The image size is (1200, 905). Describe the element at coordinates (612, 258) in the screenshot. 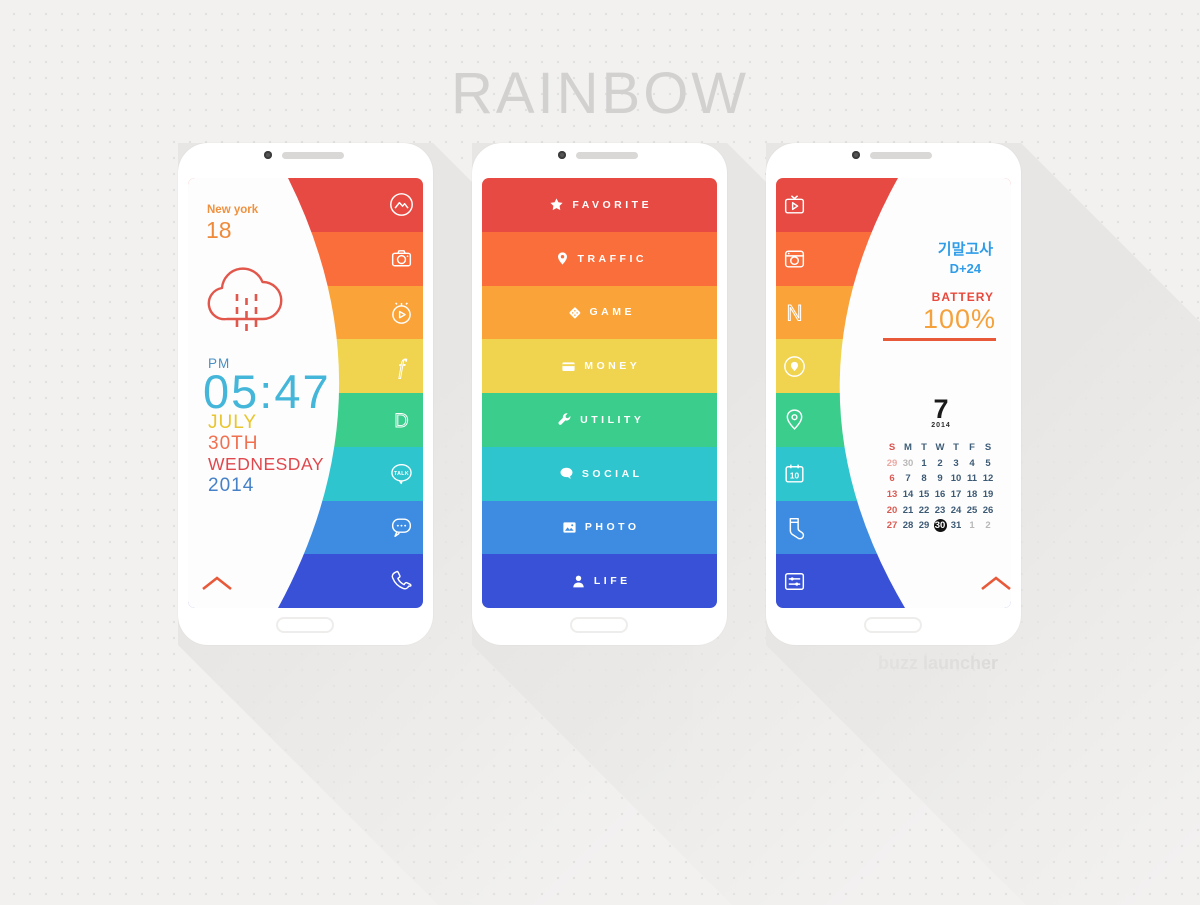

I see `category-label: TRAFFIC` at that location.